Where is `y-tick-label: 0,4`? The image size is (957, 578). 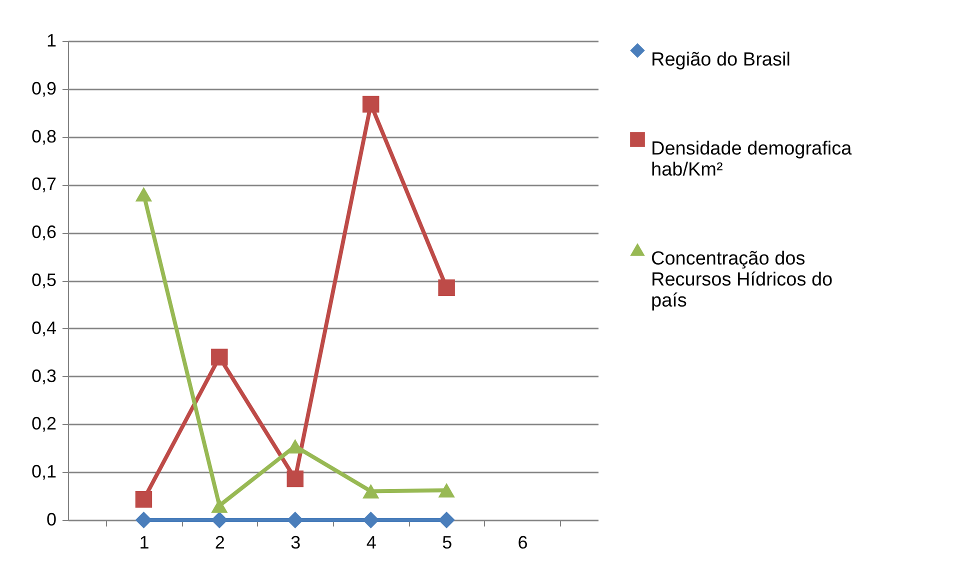 y-tick-label: 0,4 is located at coordinates (43, 328).